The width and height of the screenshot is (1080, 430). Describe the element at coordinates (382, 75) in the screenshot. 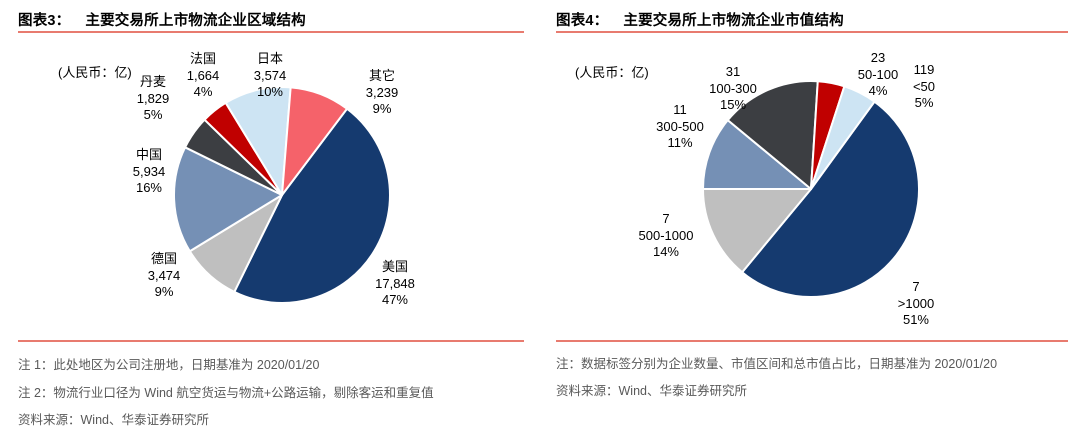

I see `label-line: 其它` at that location.